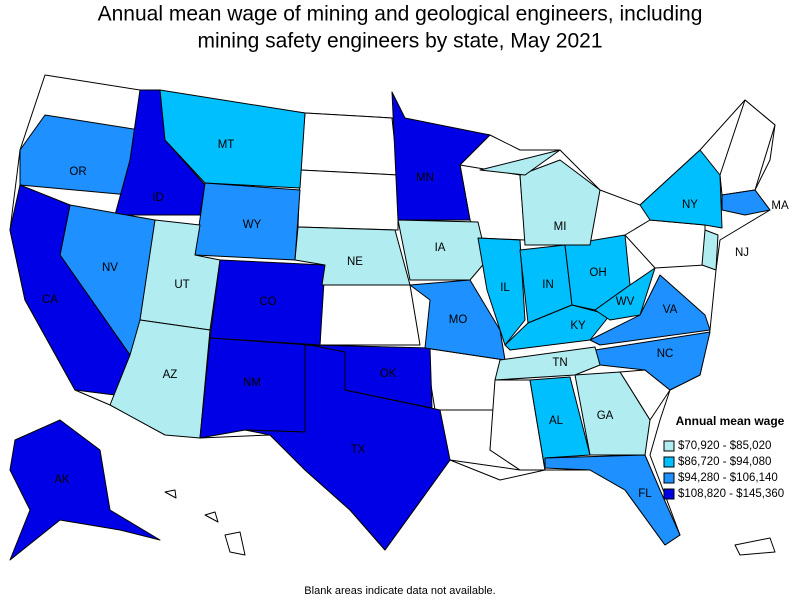 The image size is (800, 600). Describe the element at coordinates (605, 416) in the screenshot. I see `state-label: GA` at that location.